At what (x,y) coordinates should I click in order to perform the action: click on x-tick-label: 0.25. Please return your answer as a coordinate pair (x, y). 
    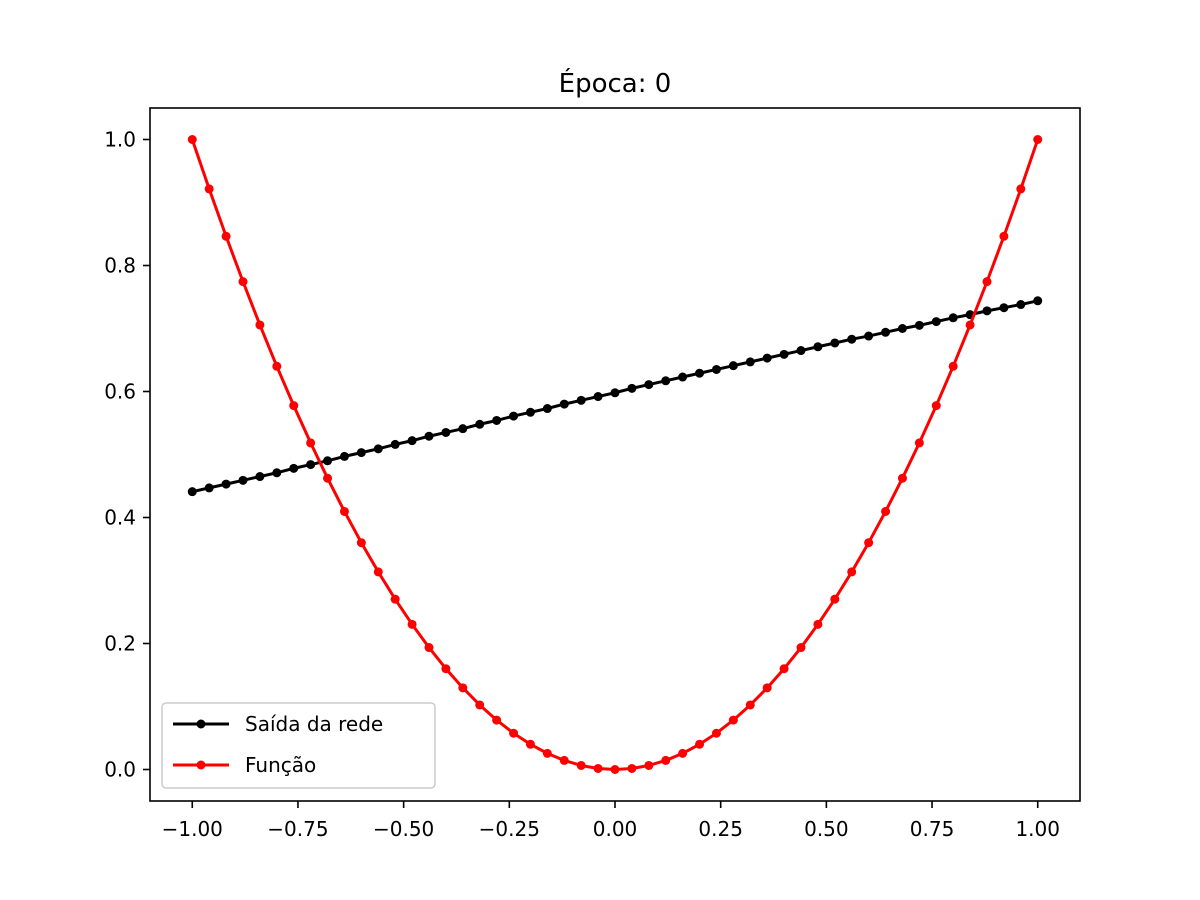
    Looking at the image, I should click on (720, 829).